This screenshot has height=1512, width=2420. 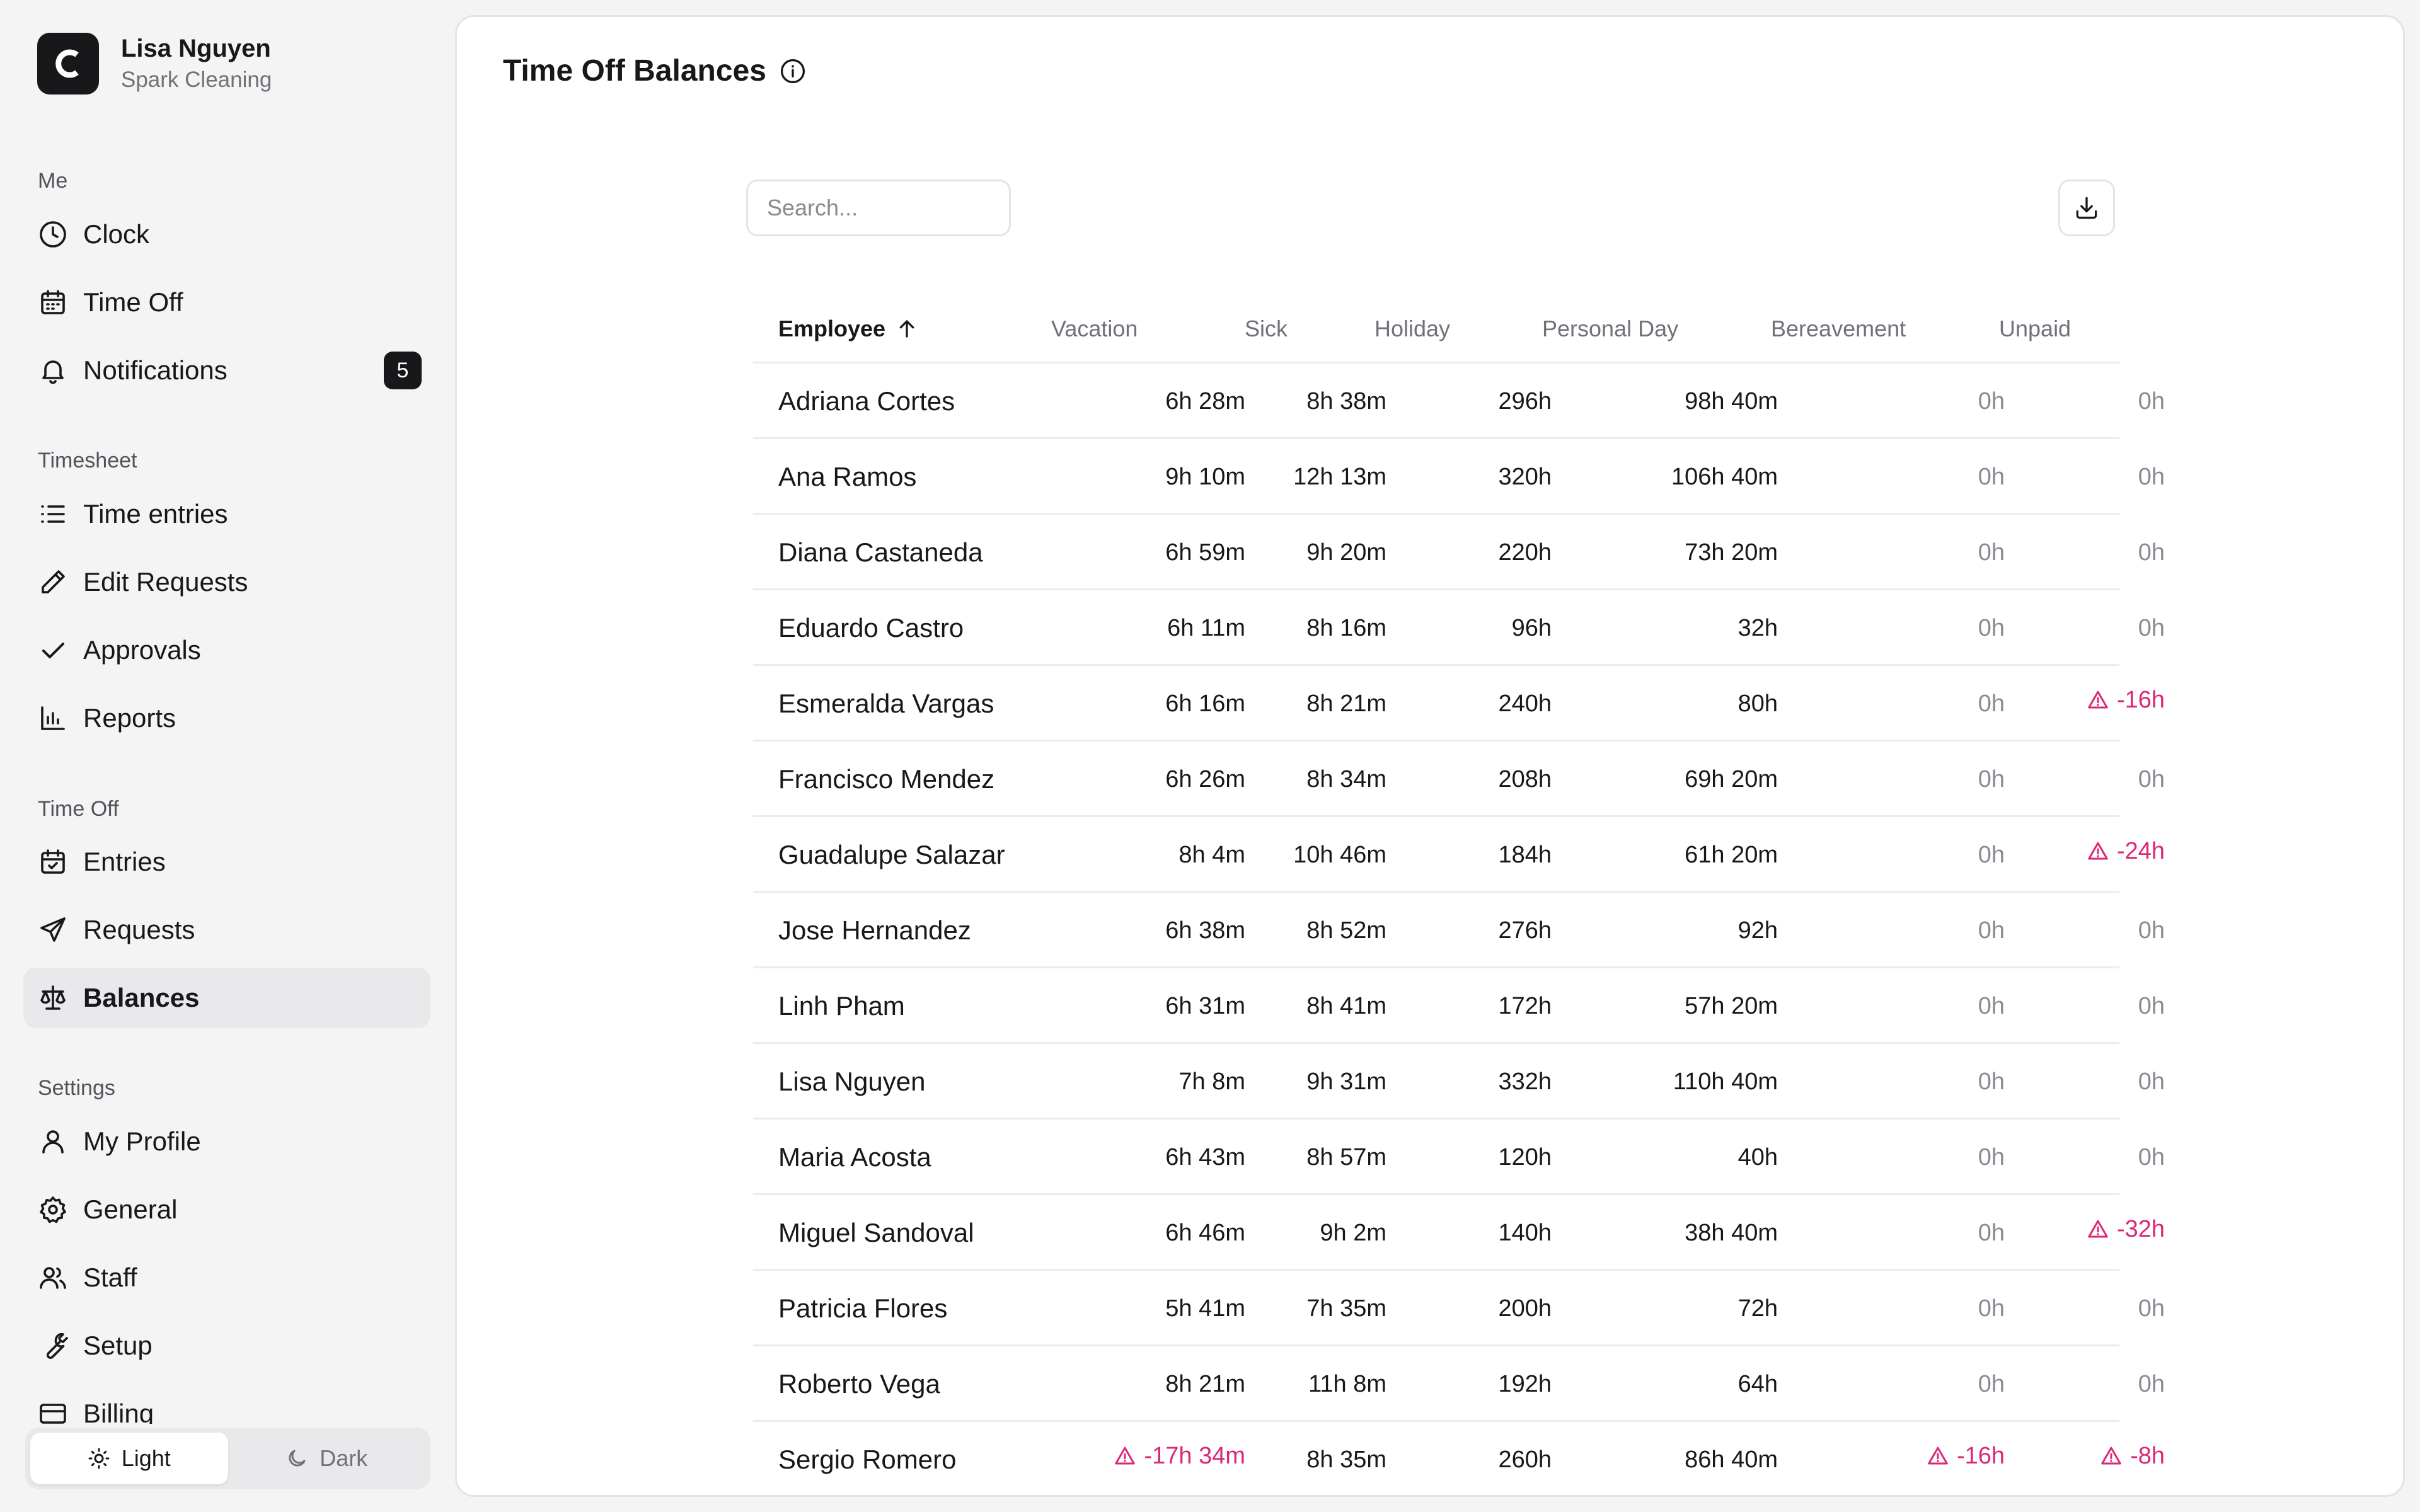 I want to click on section-label-time-off: Time Off, so click(x=79, y=809).